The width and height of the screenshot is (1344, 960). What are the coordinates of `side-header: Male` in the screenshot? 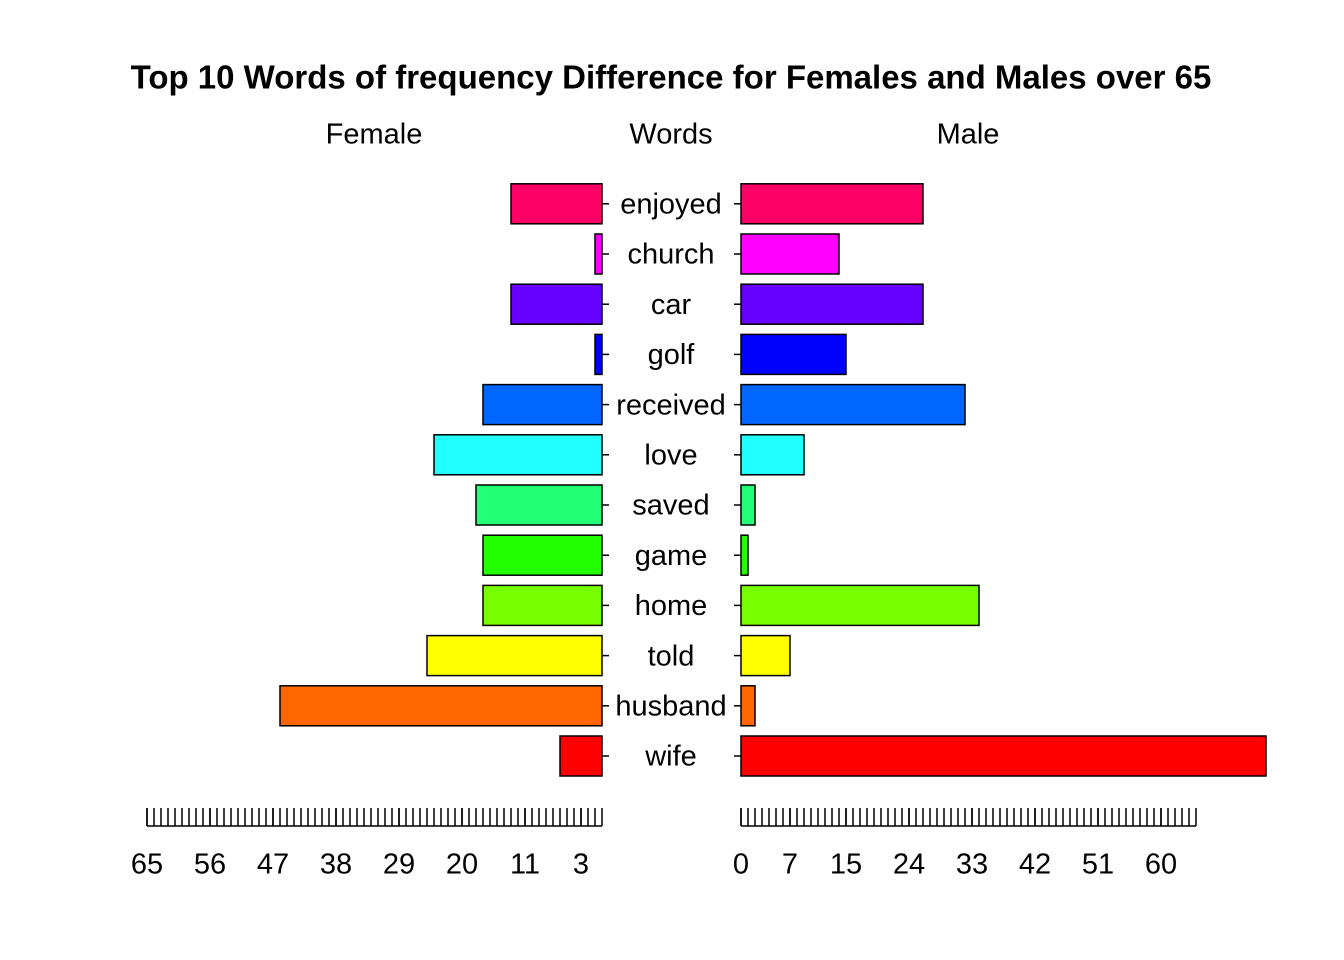 It's located at (968, 135).